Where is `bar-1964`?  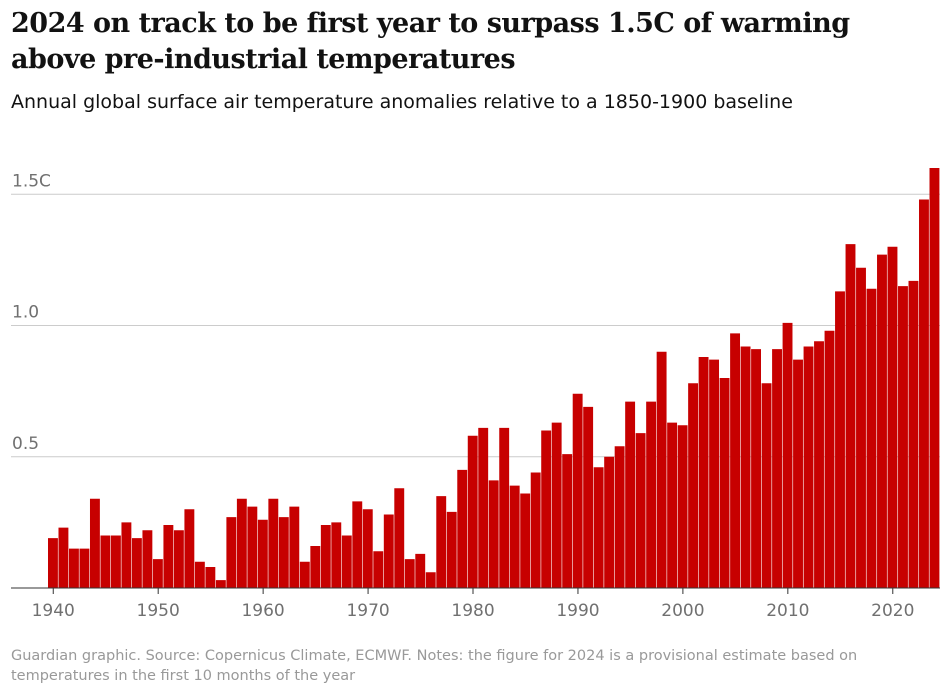
bar-1964 is located at coordinates (304, 574).